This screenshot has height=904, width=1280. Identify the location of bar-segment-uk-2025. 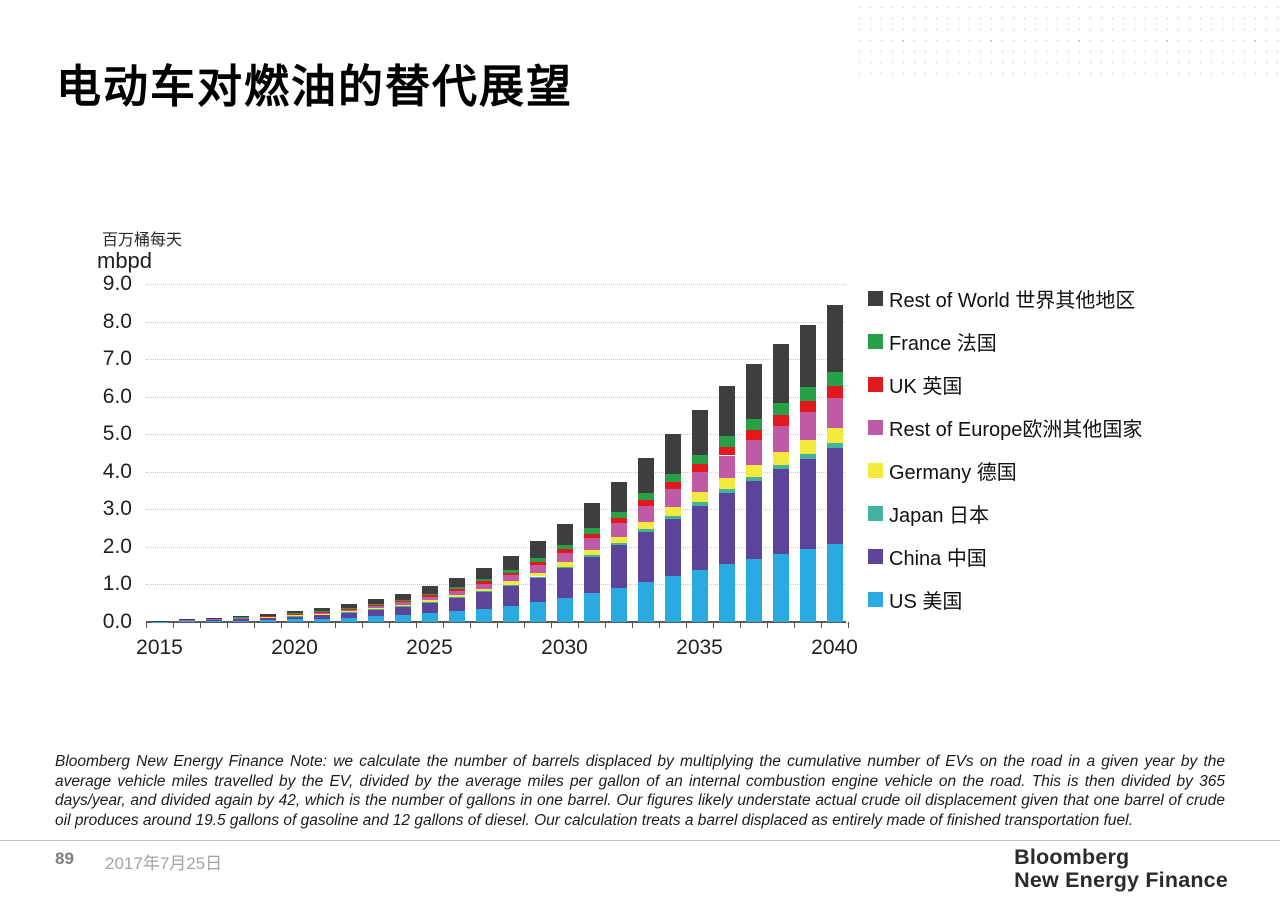
(429, 596).